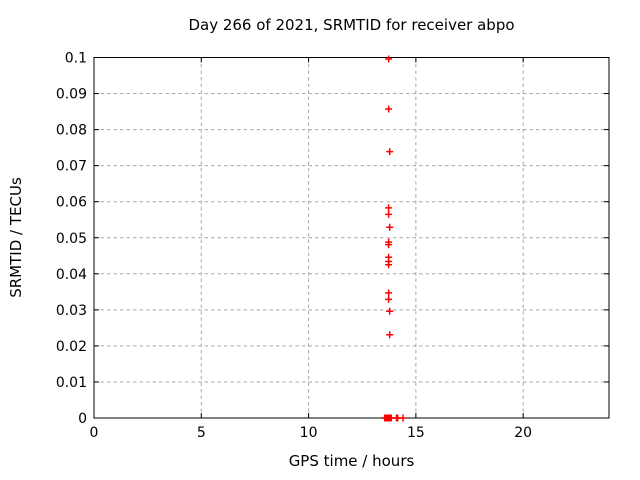 This screenshot has height=480, width=640. Describe the element at coordinates (71, 239) in the screenshot. I see `y-tick-label: 0.05` at that location.